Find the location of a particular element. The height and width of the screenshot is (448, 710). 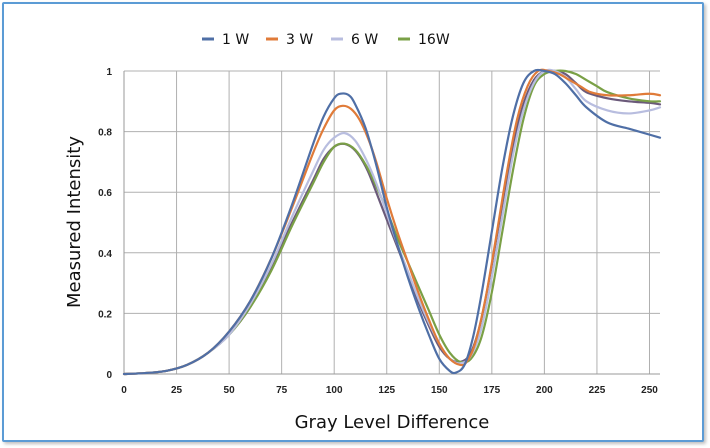

x-tick-label: 225 is located at coordinates (597, 390).